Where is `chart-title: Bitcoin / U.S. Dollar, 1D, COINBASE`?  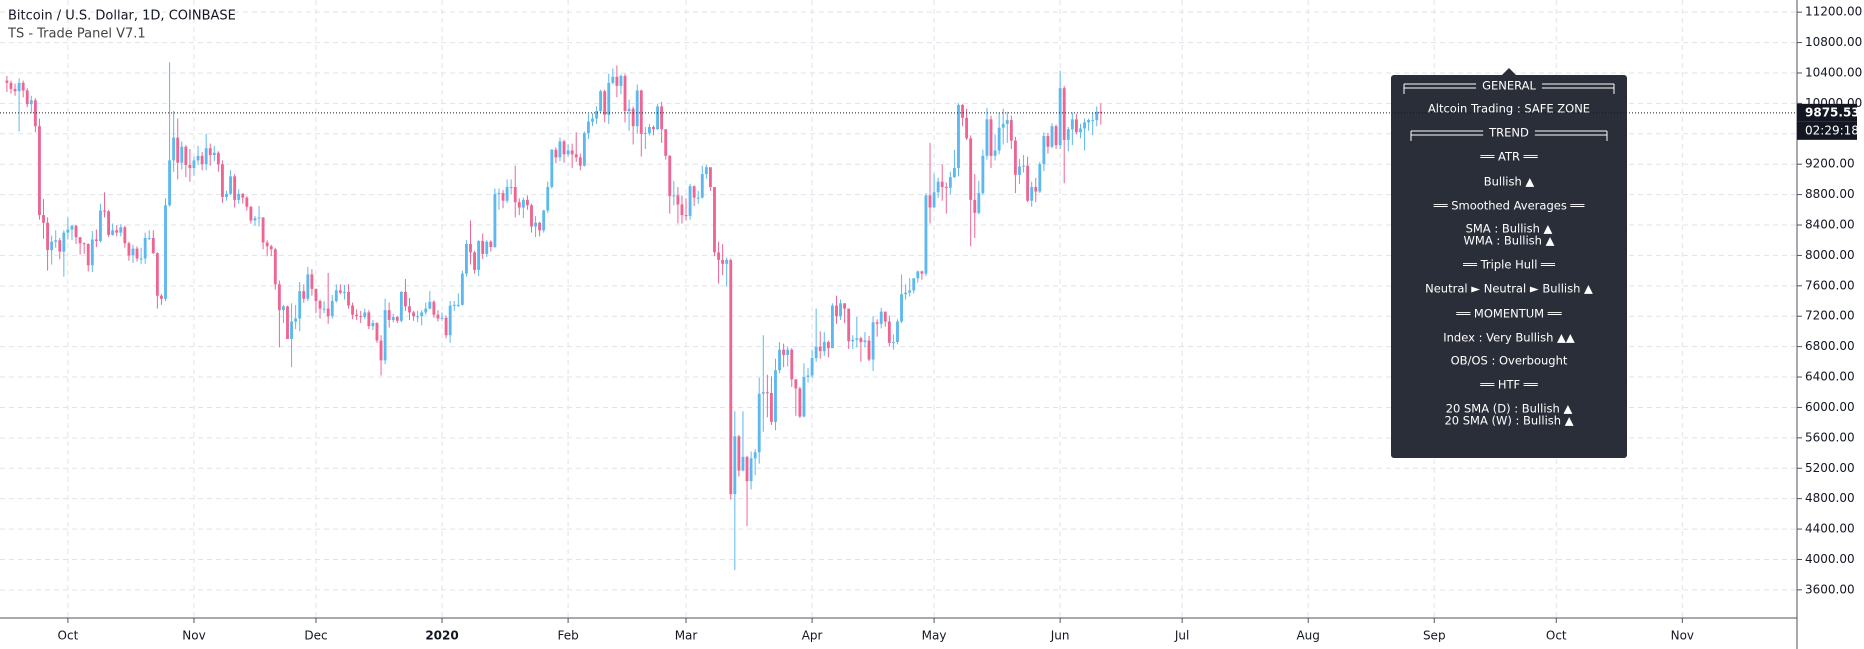
chart-title: Bitcoin / U.S. Dollar, 1D, COINBASE is located at coordinates (122, 16).